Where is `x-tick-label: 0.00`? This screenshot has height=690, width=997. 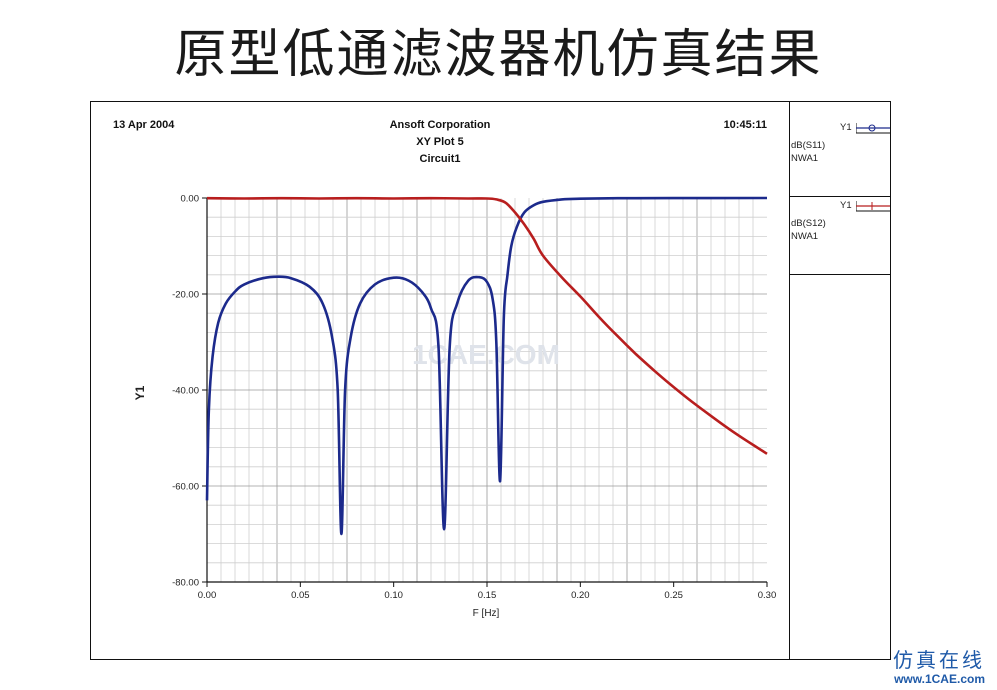 x-tick-label: 0.00 is located at coordinates (207, 595).